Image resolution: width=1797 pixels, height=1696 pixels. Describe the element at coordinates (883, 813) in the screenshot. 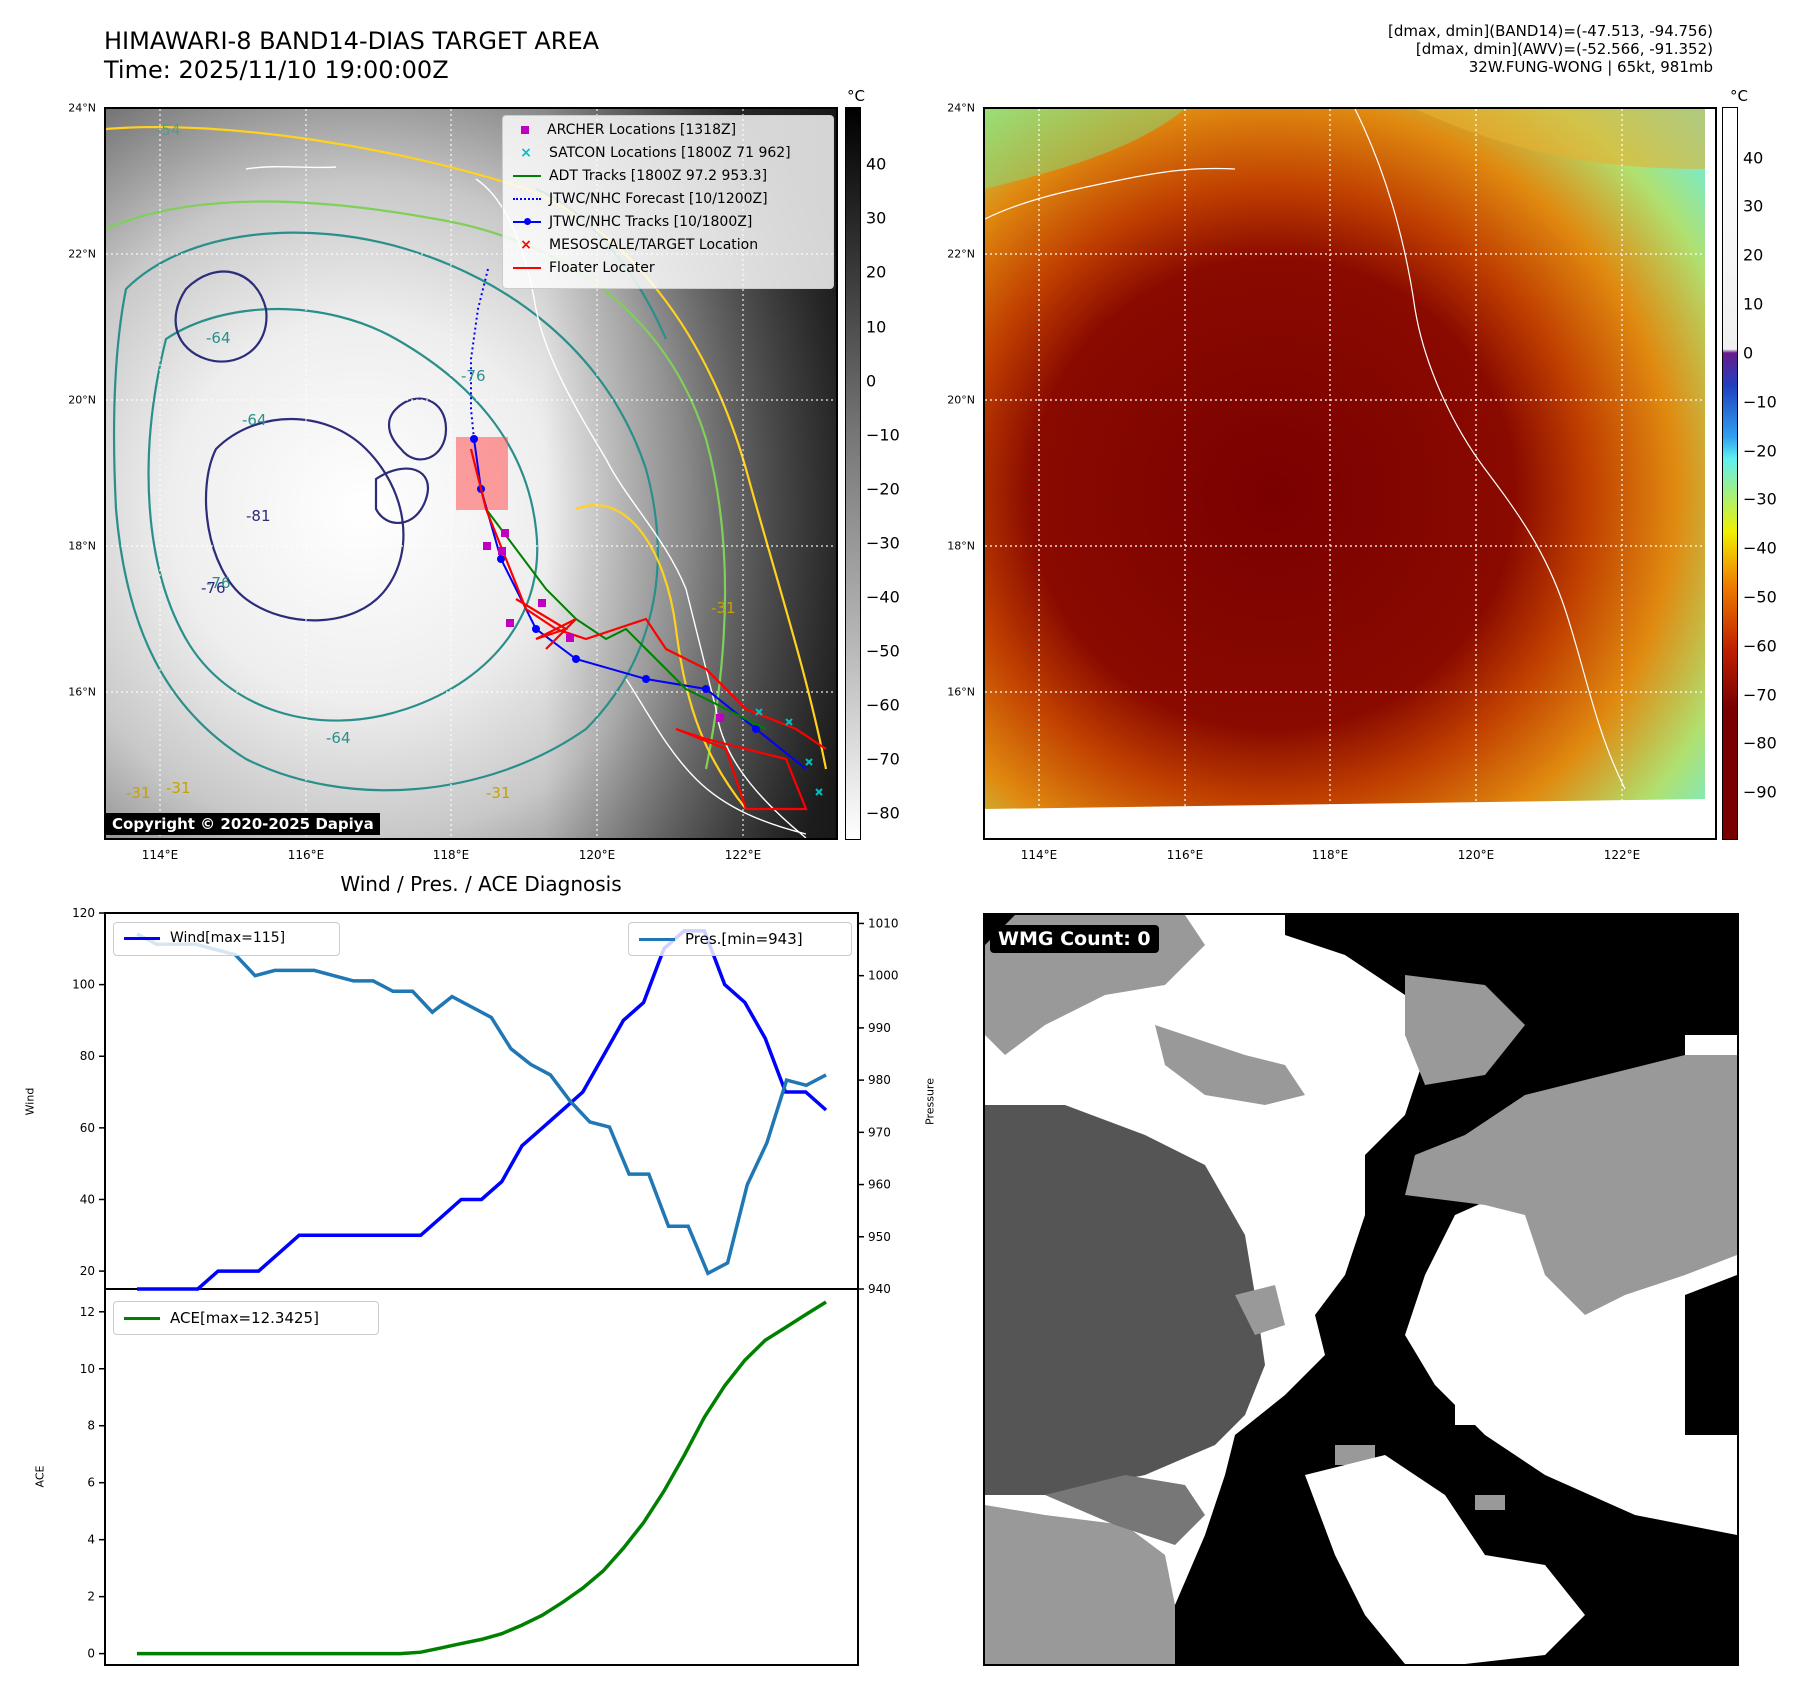

I see `ir-colorbar-tick: −80` at that location.